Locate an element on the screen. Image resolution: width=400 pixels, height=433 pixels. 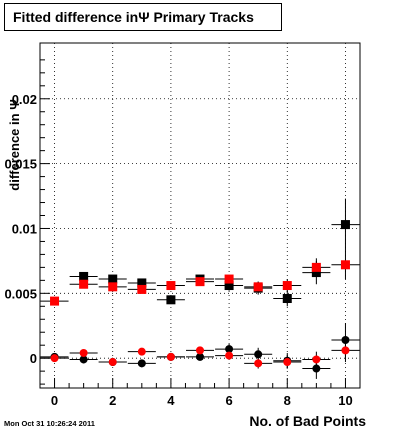
timestamp: Mon Oct 31 10:26:24 2011 is located at coordinates (49, 423).